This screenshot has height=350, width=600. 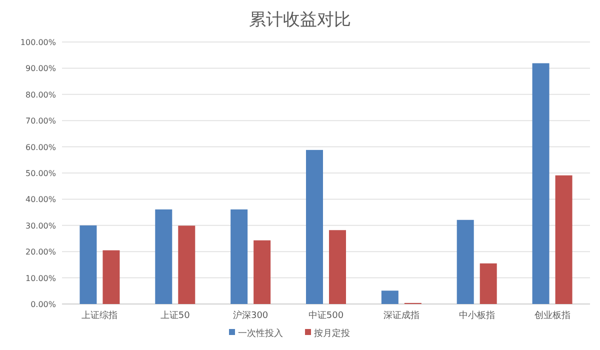 What do you see at coordinates (250, 315) in the screenshot?
I see `x-tick-label: 沪深300` at bounding box center [250, 315].